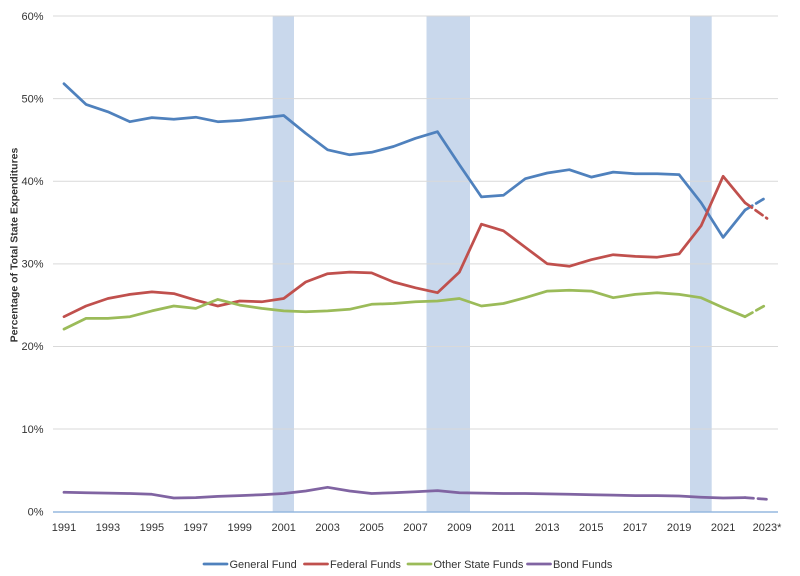  I want to click on svg-text: 1999, so click(239, 528).